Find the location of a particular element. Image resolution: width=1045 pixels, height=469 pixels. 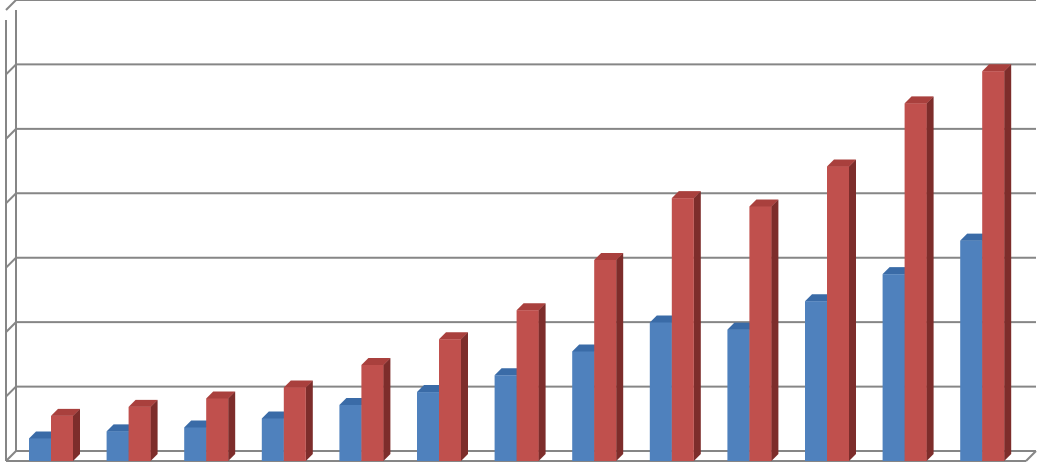

bar-s2-c2 is located at coordinates (143, 430).